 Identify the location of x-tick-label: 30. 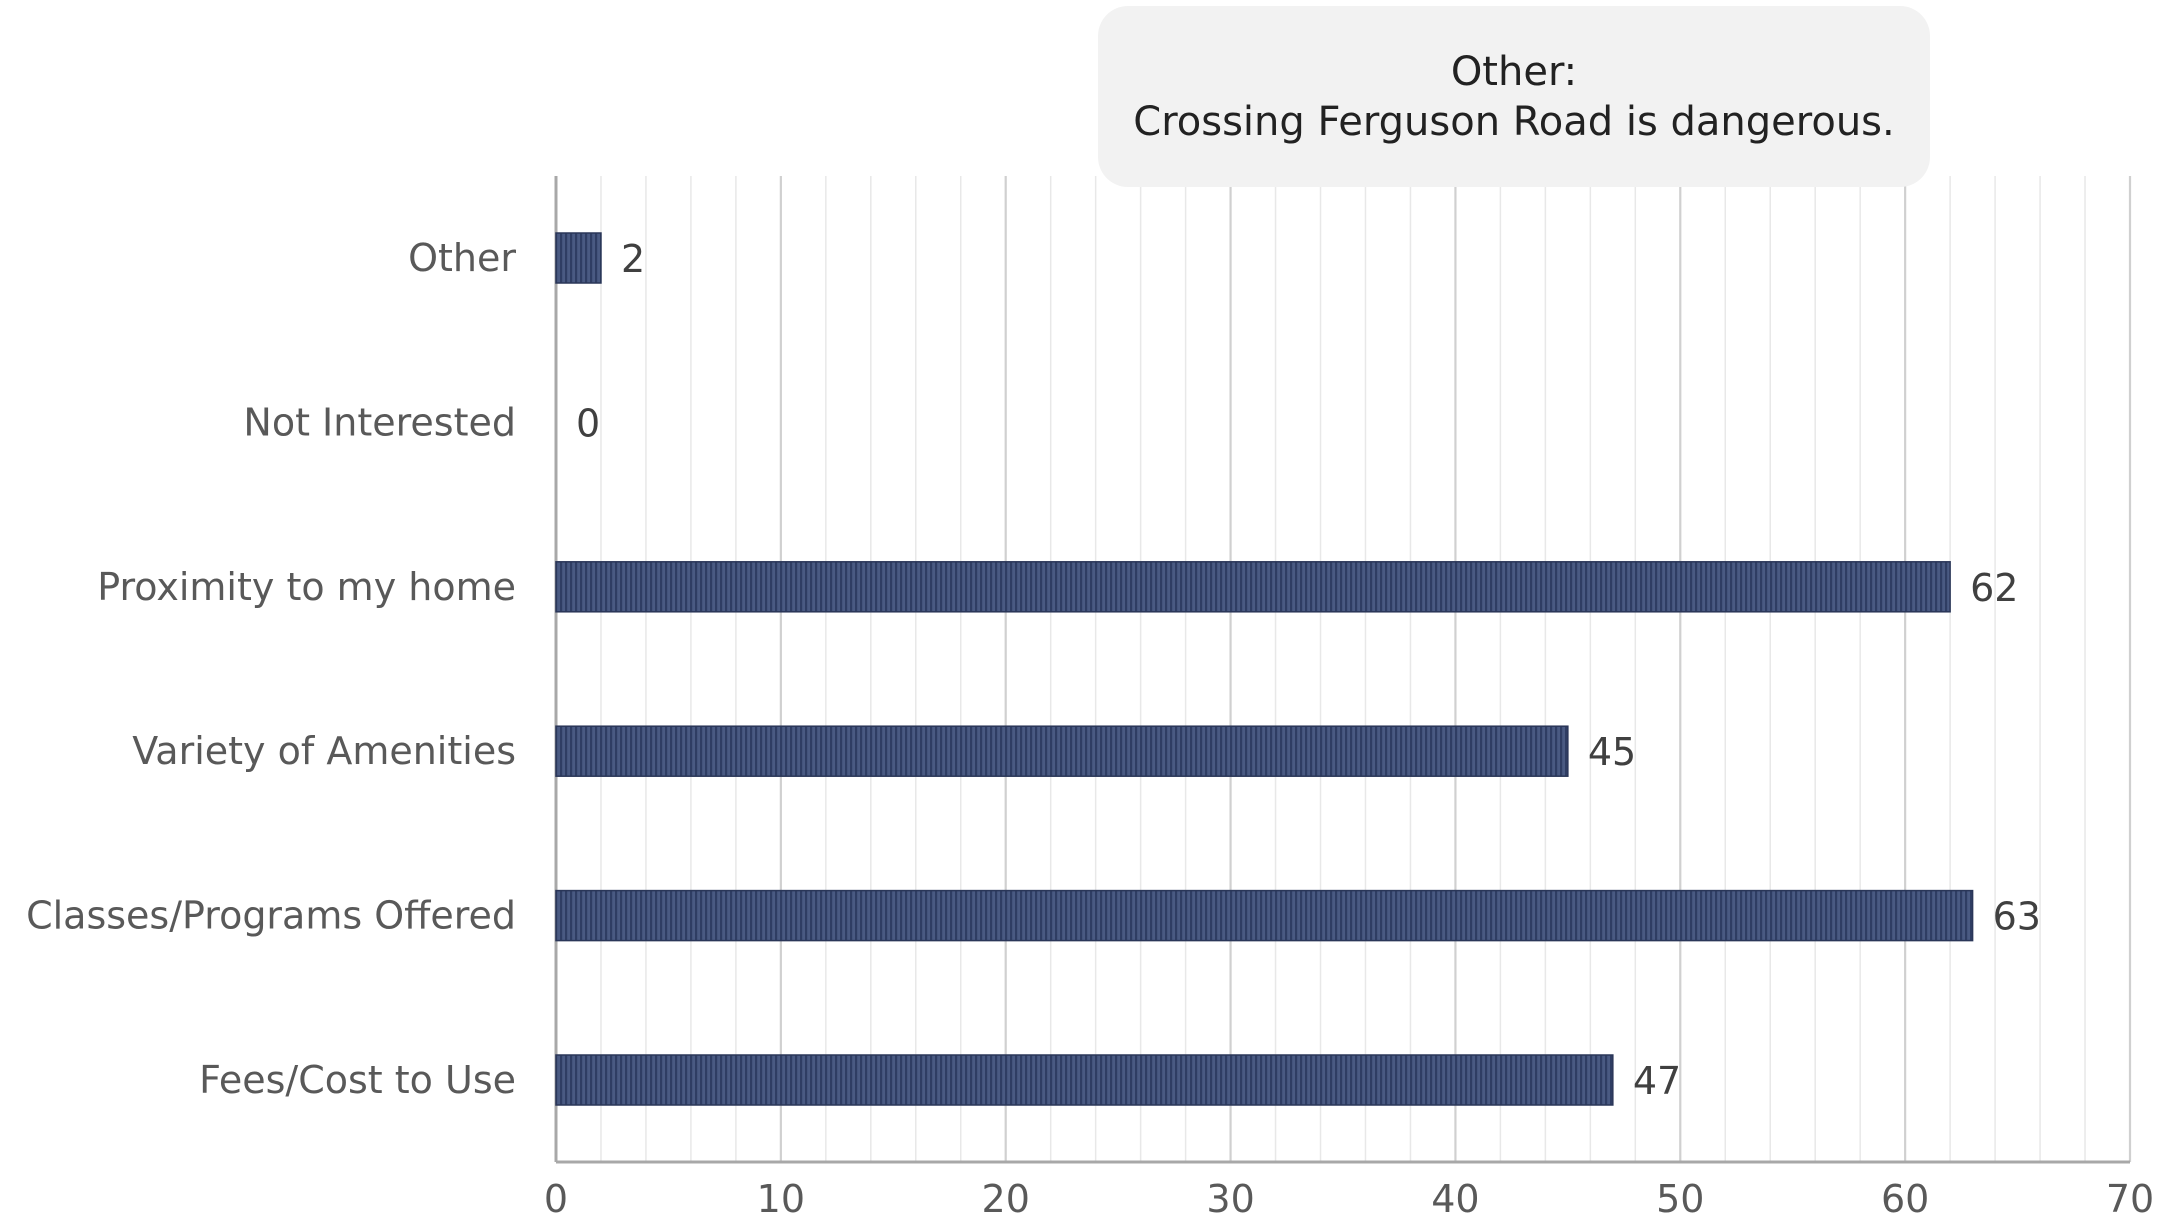
(1230, 1199).